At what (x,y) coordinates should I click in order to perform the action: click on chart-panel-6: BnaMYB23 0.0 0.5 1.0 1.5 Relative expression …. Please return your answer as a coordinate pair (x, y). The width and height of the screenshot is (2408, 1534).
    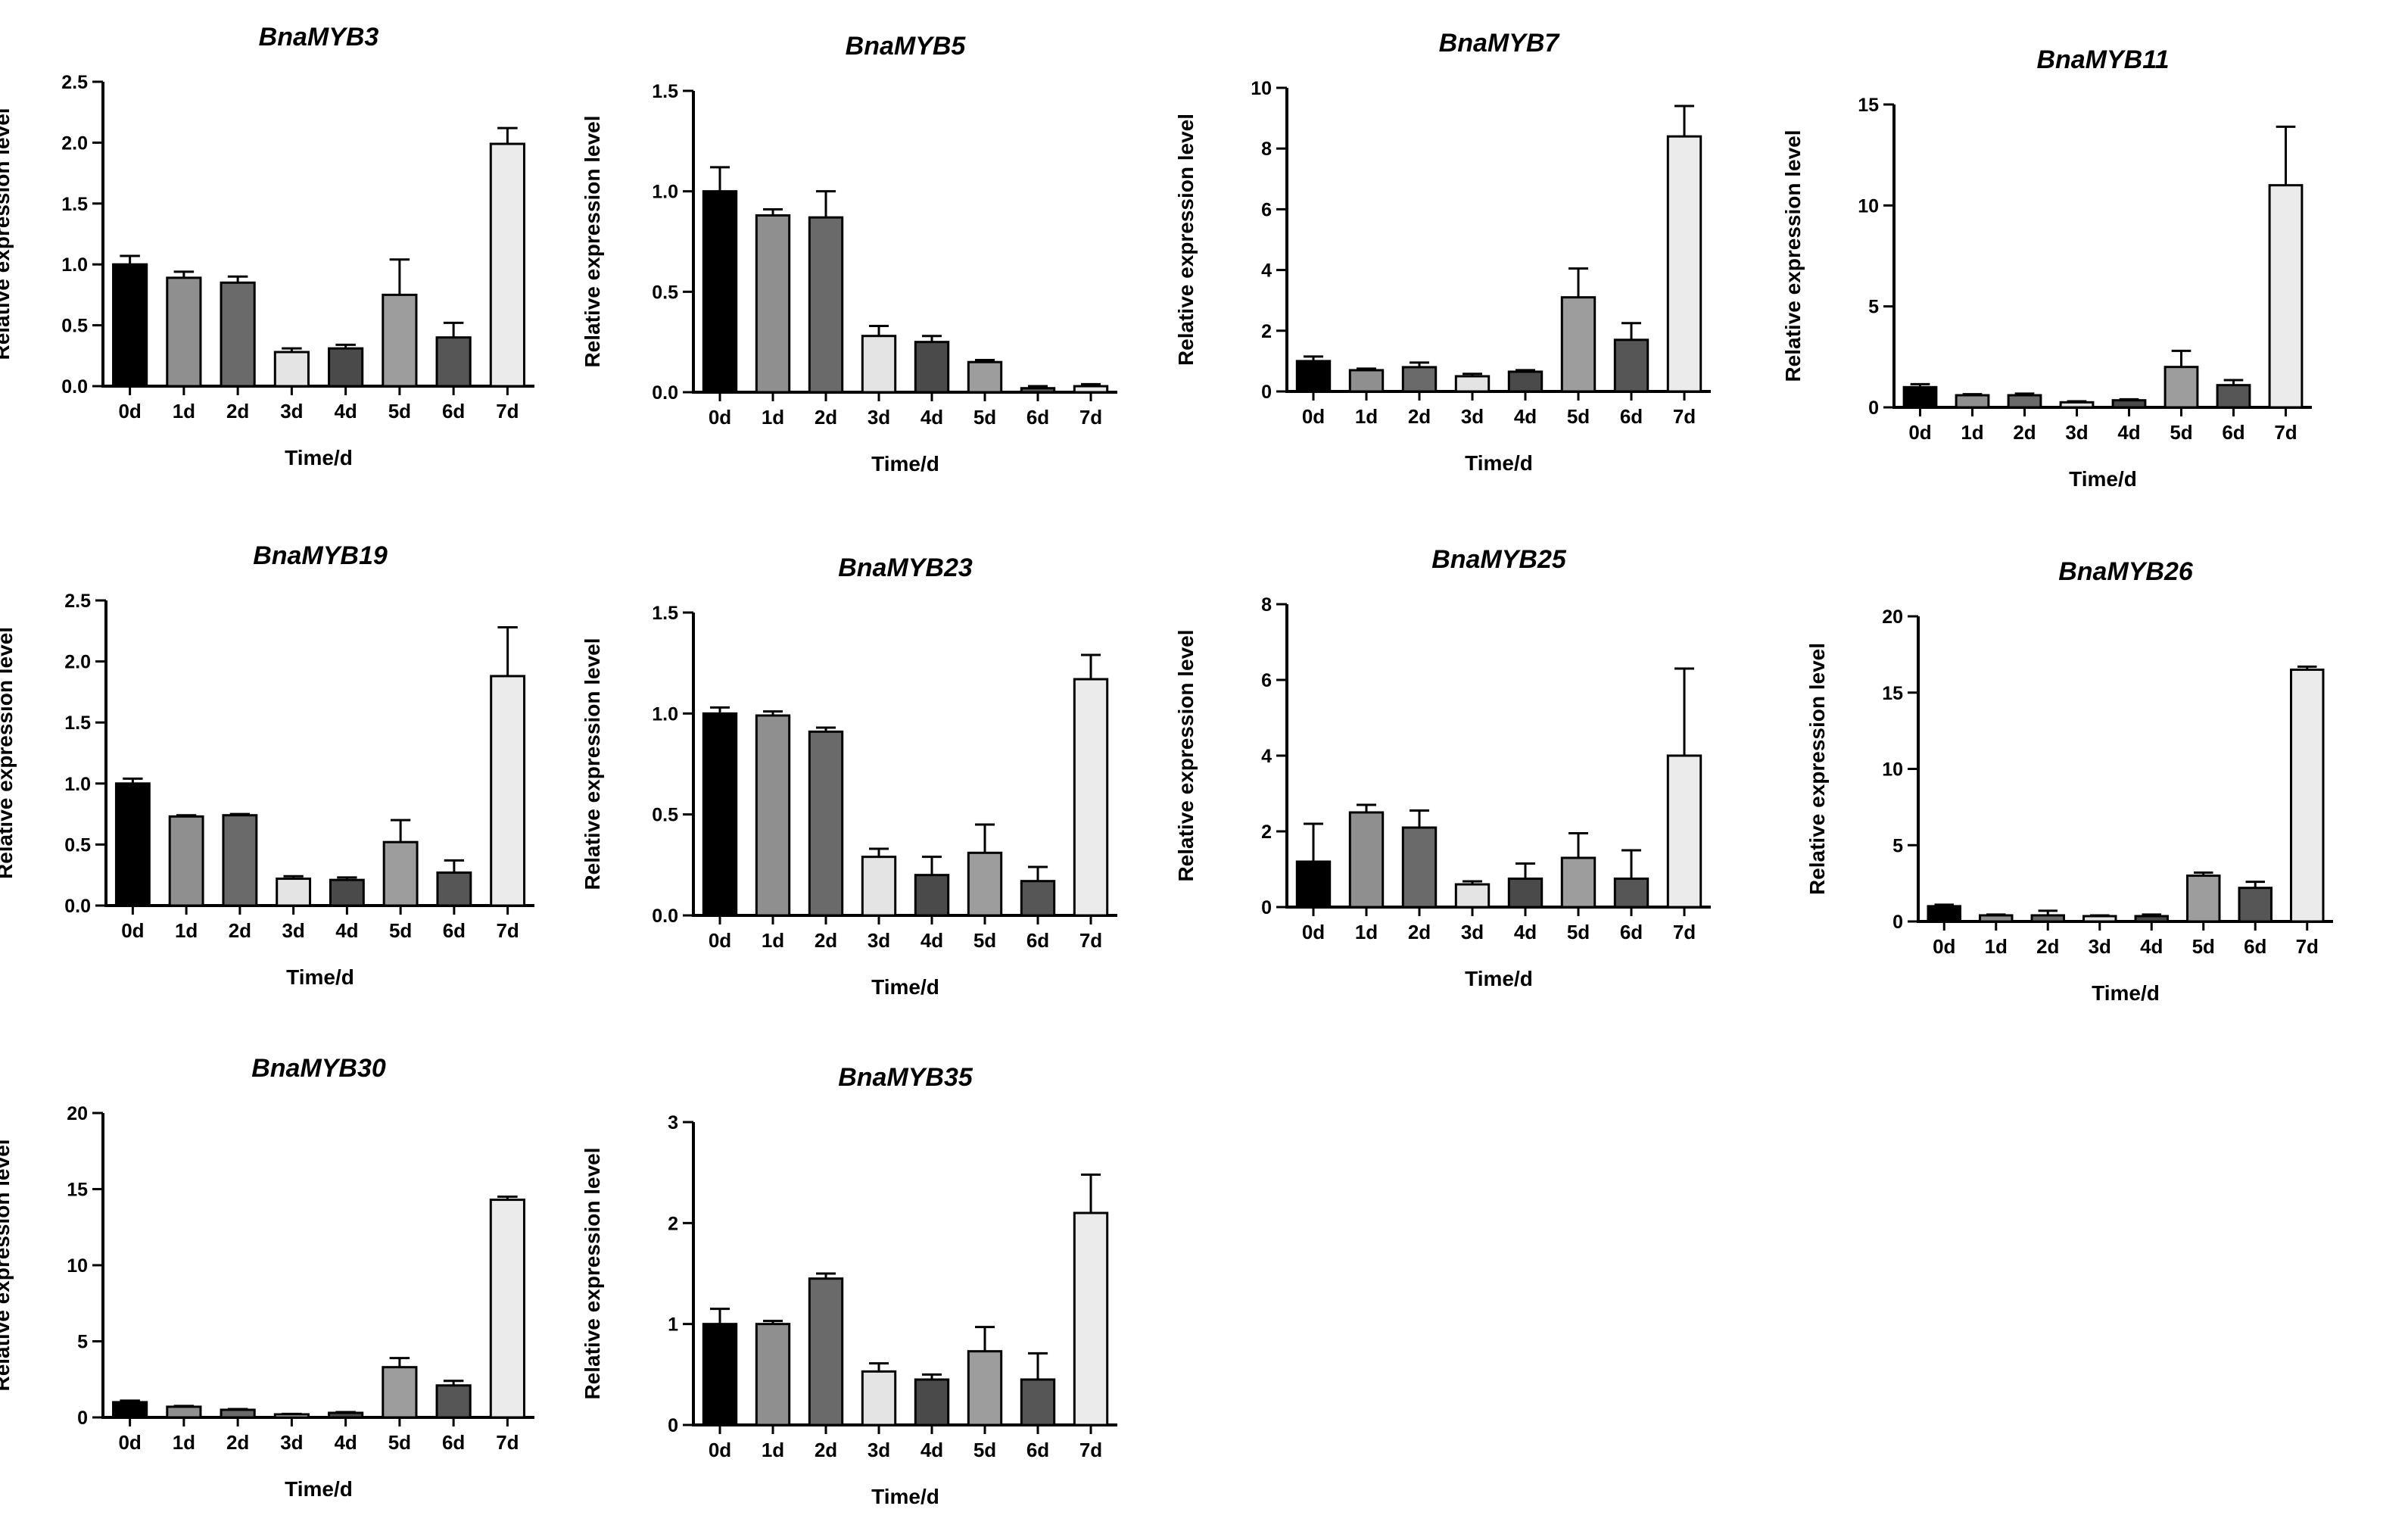
    Looking at the image, I should click on (849, 776).